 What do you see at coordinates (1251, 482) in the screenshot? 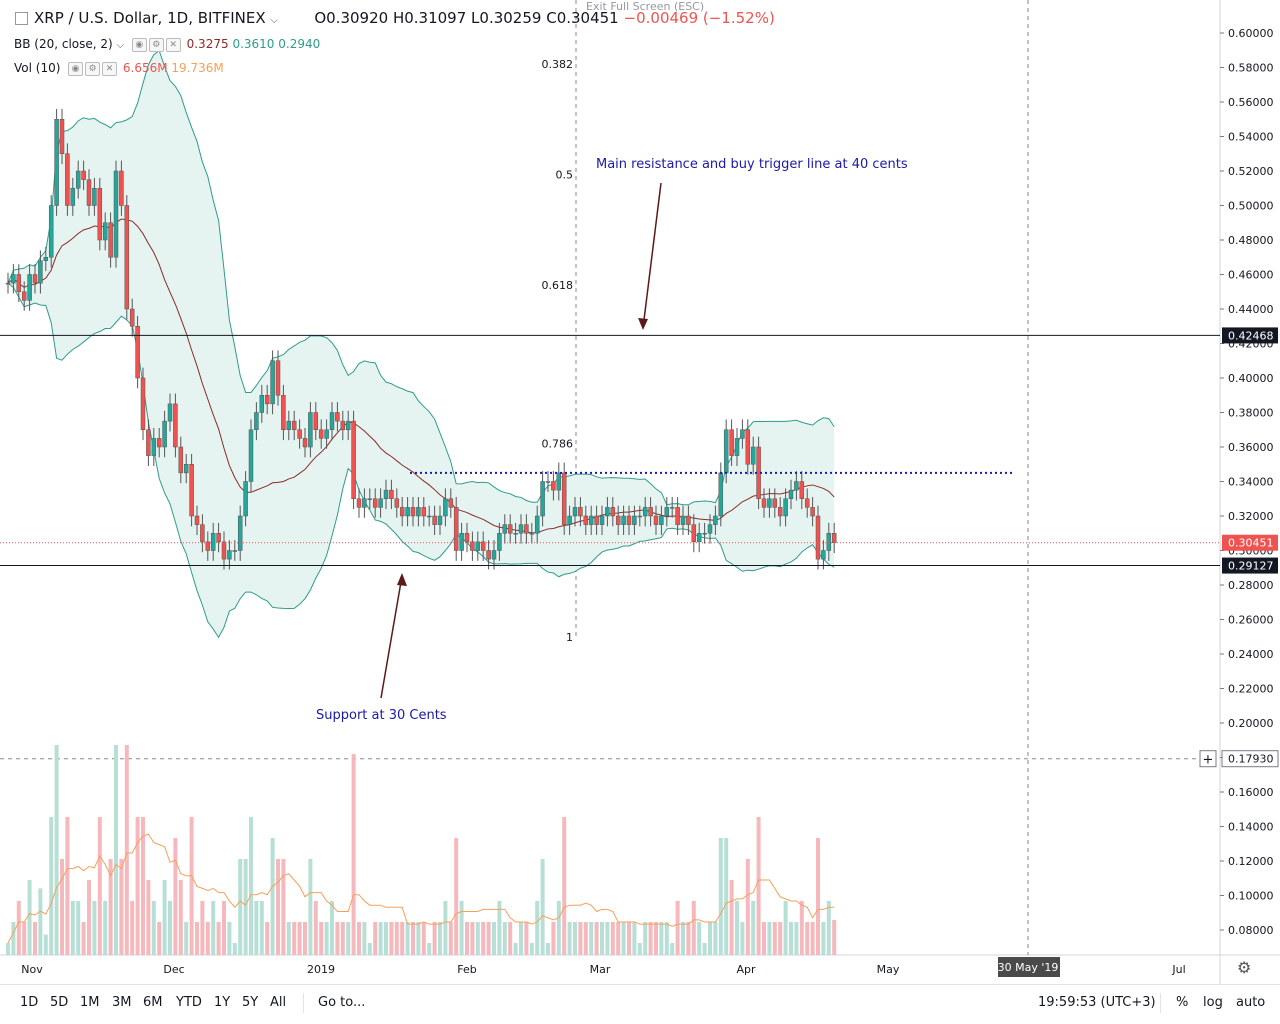
I see `y-tick-label: 0.34000` at bounding box center [1251, 482].